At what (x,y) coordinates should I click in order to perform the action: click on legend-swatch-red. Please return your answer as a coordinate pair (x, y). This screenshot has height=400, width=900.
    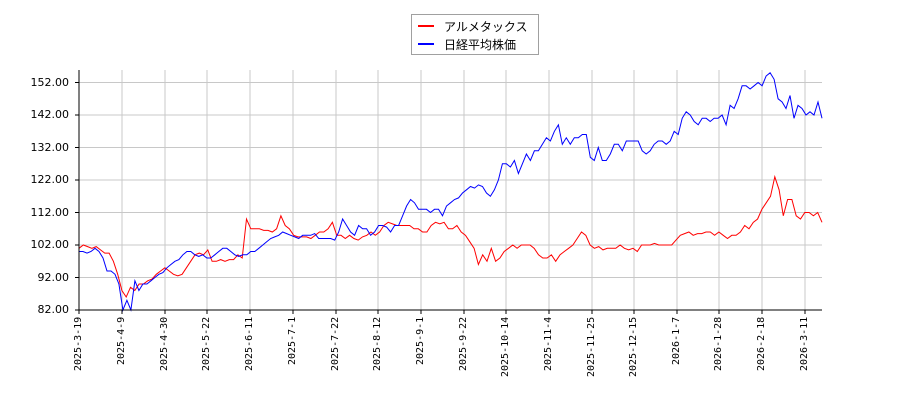
    Looking at the image, I should click on (426, 26).